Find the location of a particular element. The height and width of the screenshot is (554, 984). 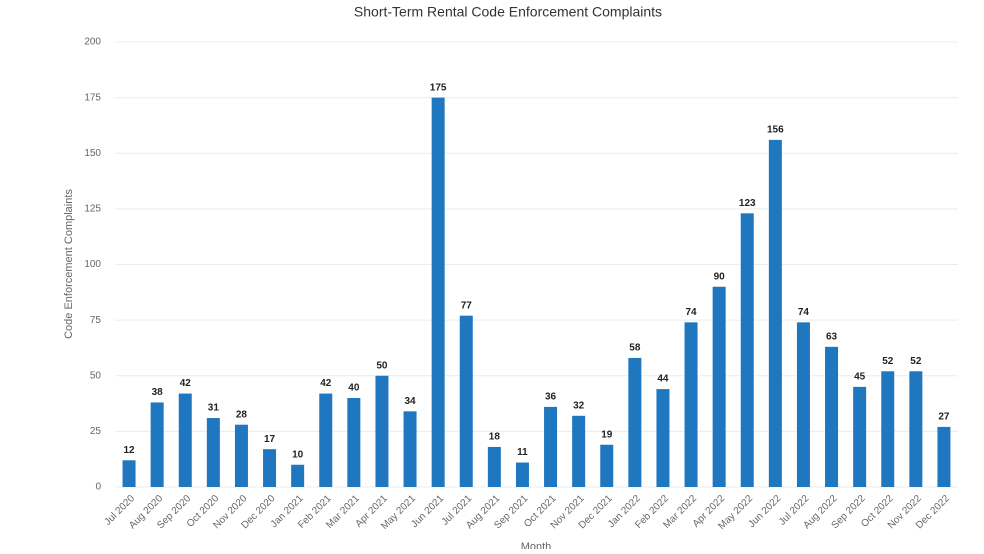

data-label: 27 is located at coordinates (944, 417).